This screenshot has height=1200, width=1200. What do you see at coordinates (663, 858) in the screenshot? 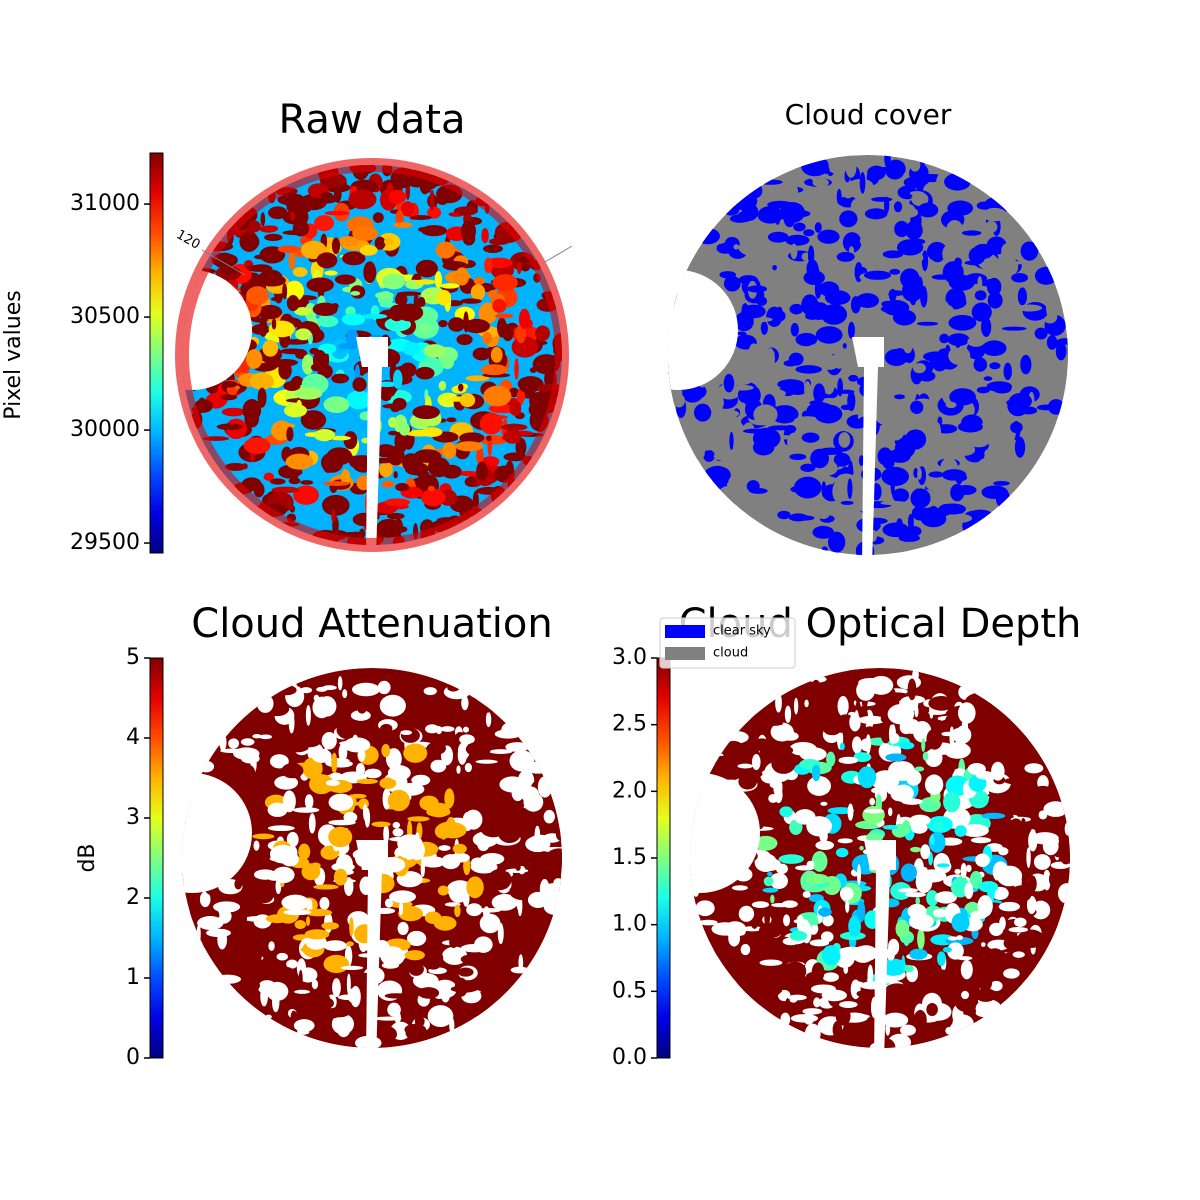
I see `colorbar` at bounding box center [663, 858].